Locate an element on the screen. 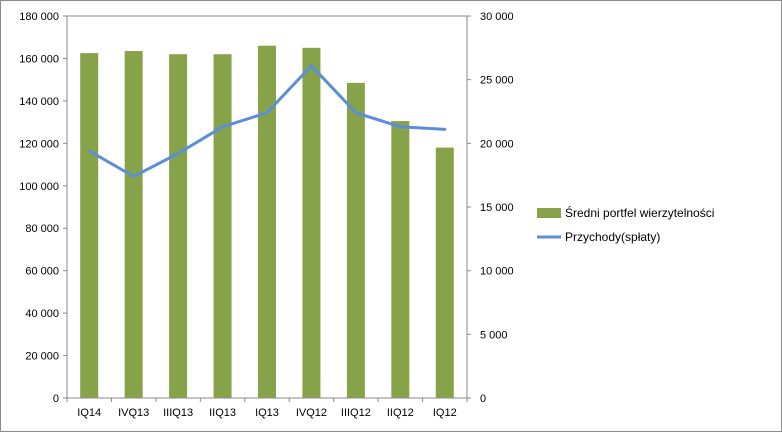 This screenshot has height=433, width=782. x-tick-label: IIQ12 is located at coordinates (400, 413).